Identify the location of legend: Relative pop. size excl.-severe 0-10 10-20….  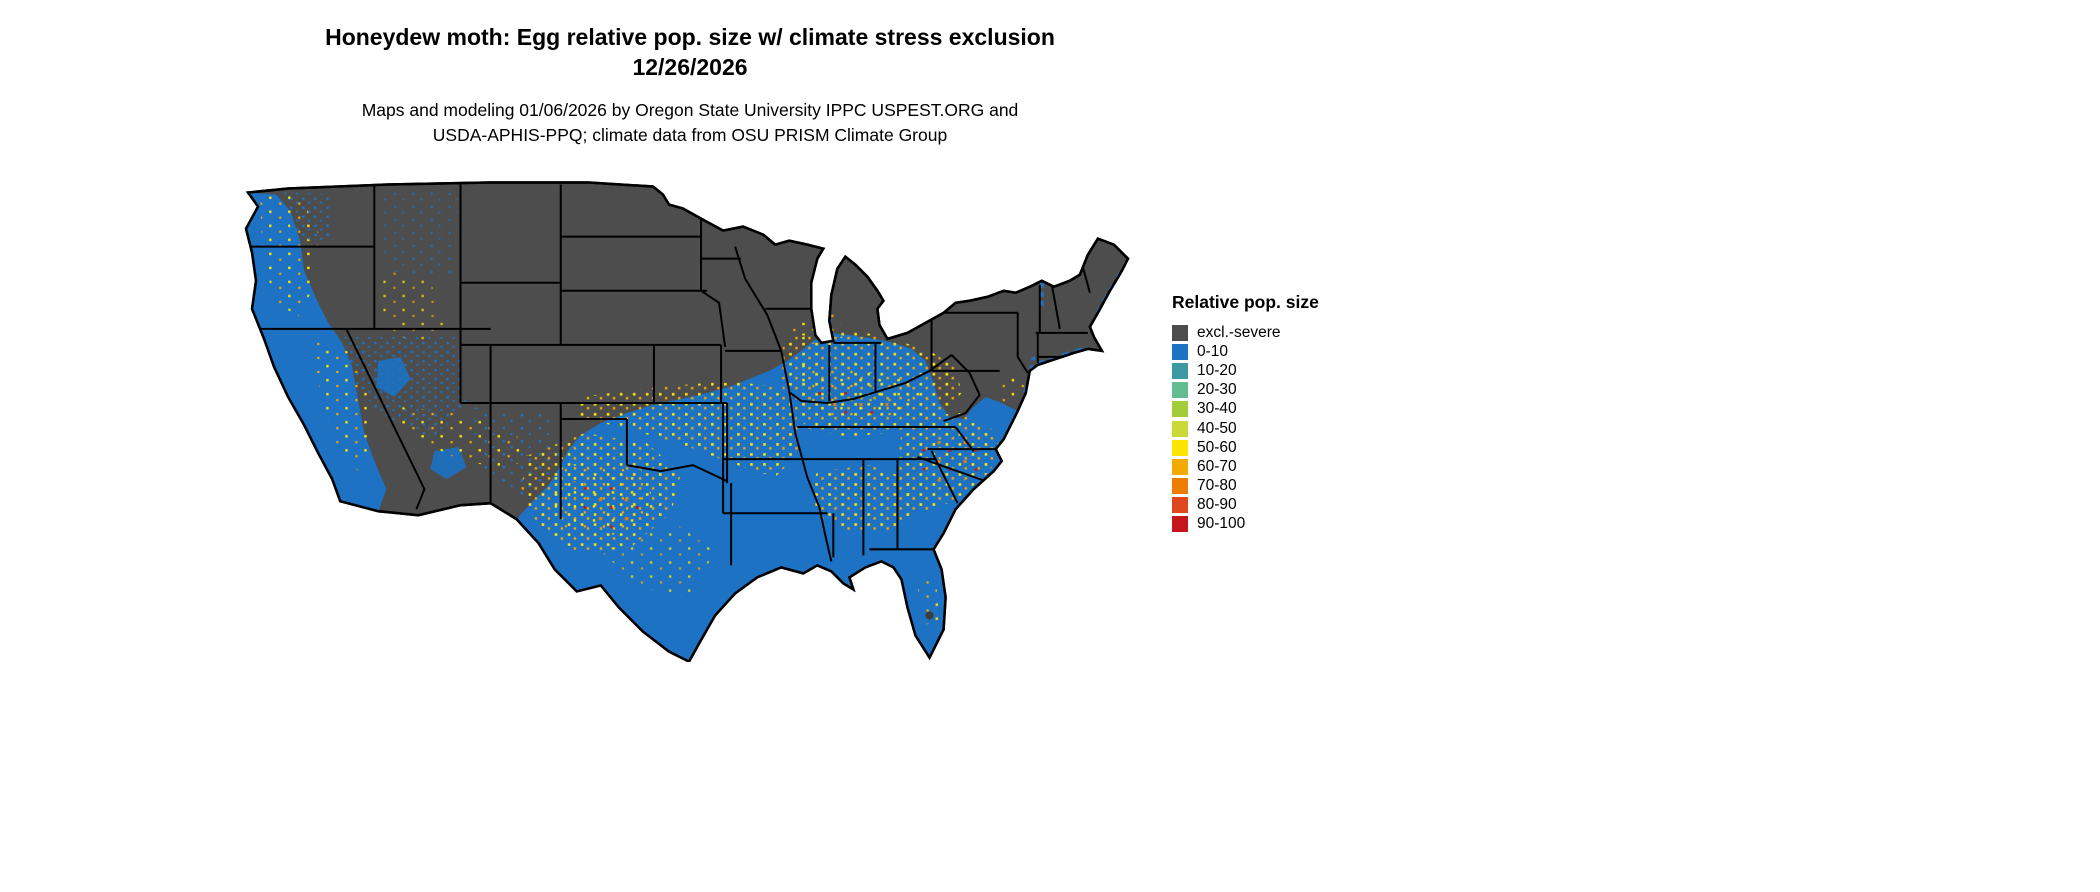
(1282, 413).